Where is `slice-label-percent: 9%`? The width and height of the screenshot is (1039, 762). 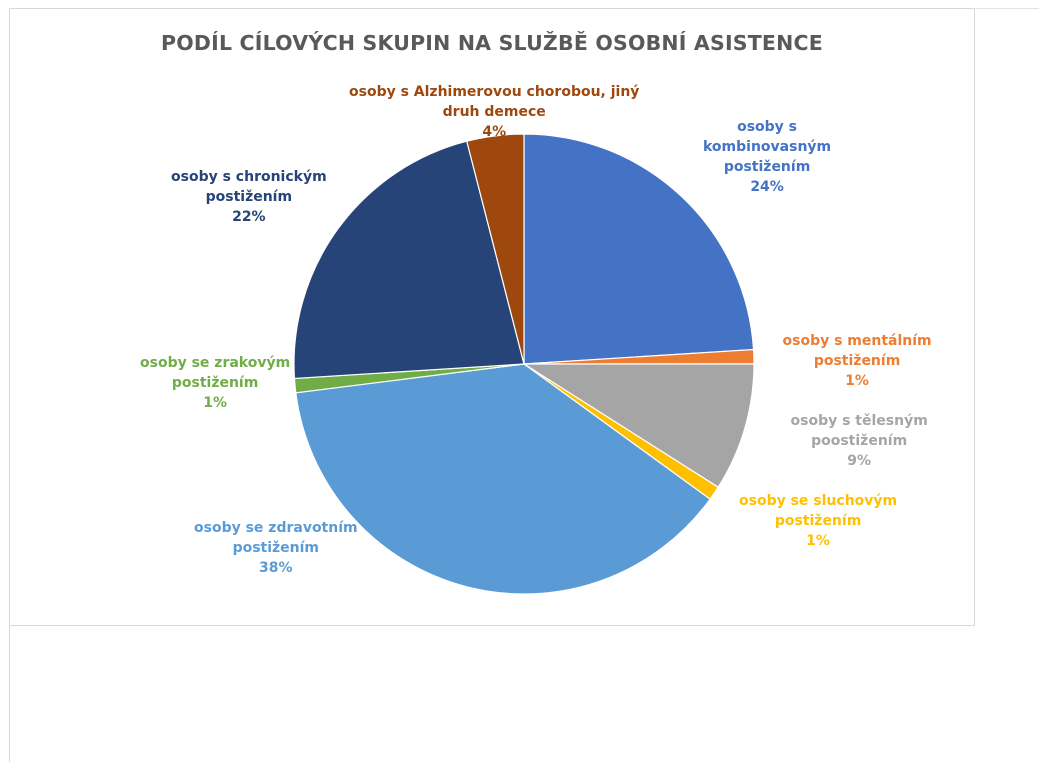 slice-label-percent: 9% is located at coordinates (859, 461).